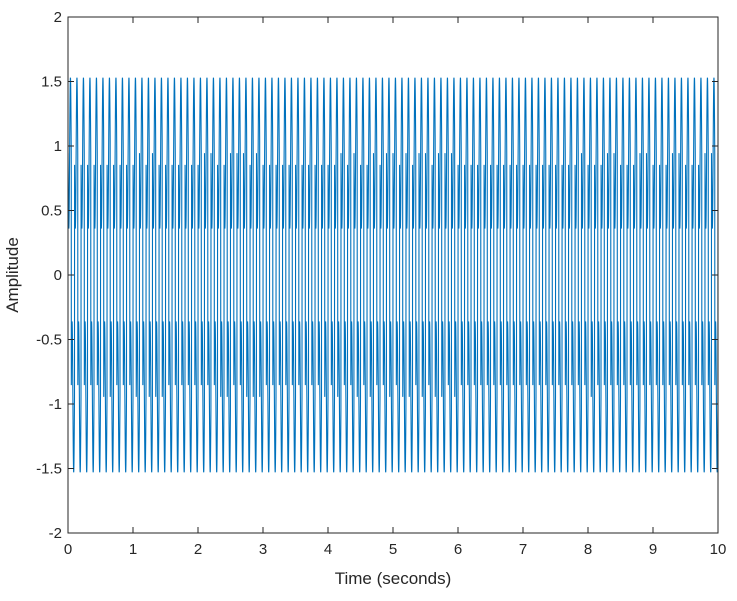 This screenshot has width=737, height=601. Describe the element at coordinates (51, 82) in the screenshot. I see `y-tick-label: 1.5` at that location.